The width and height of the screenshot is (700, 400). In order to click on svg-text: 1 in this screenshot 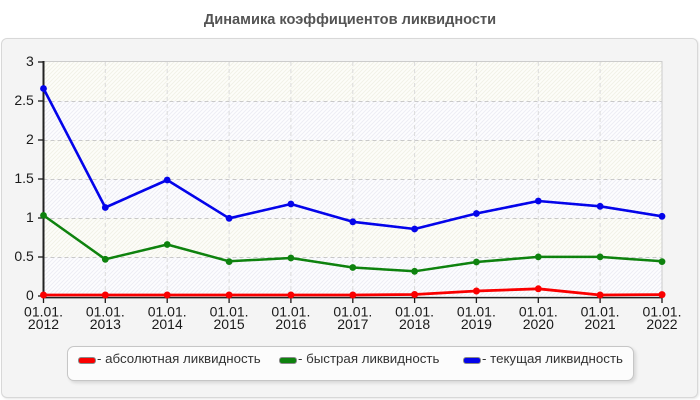, I will do `click(30, 217)`.